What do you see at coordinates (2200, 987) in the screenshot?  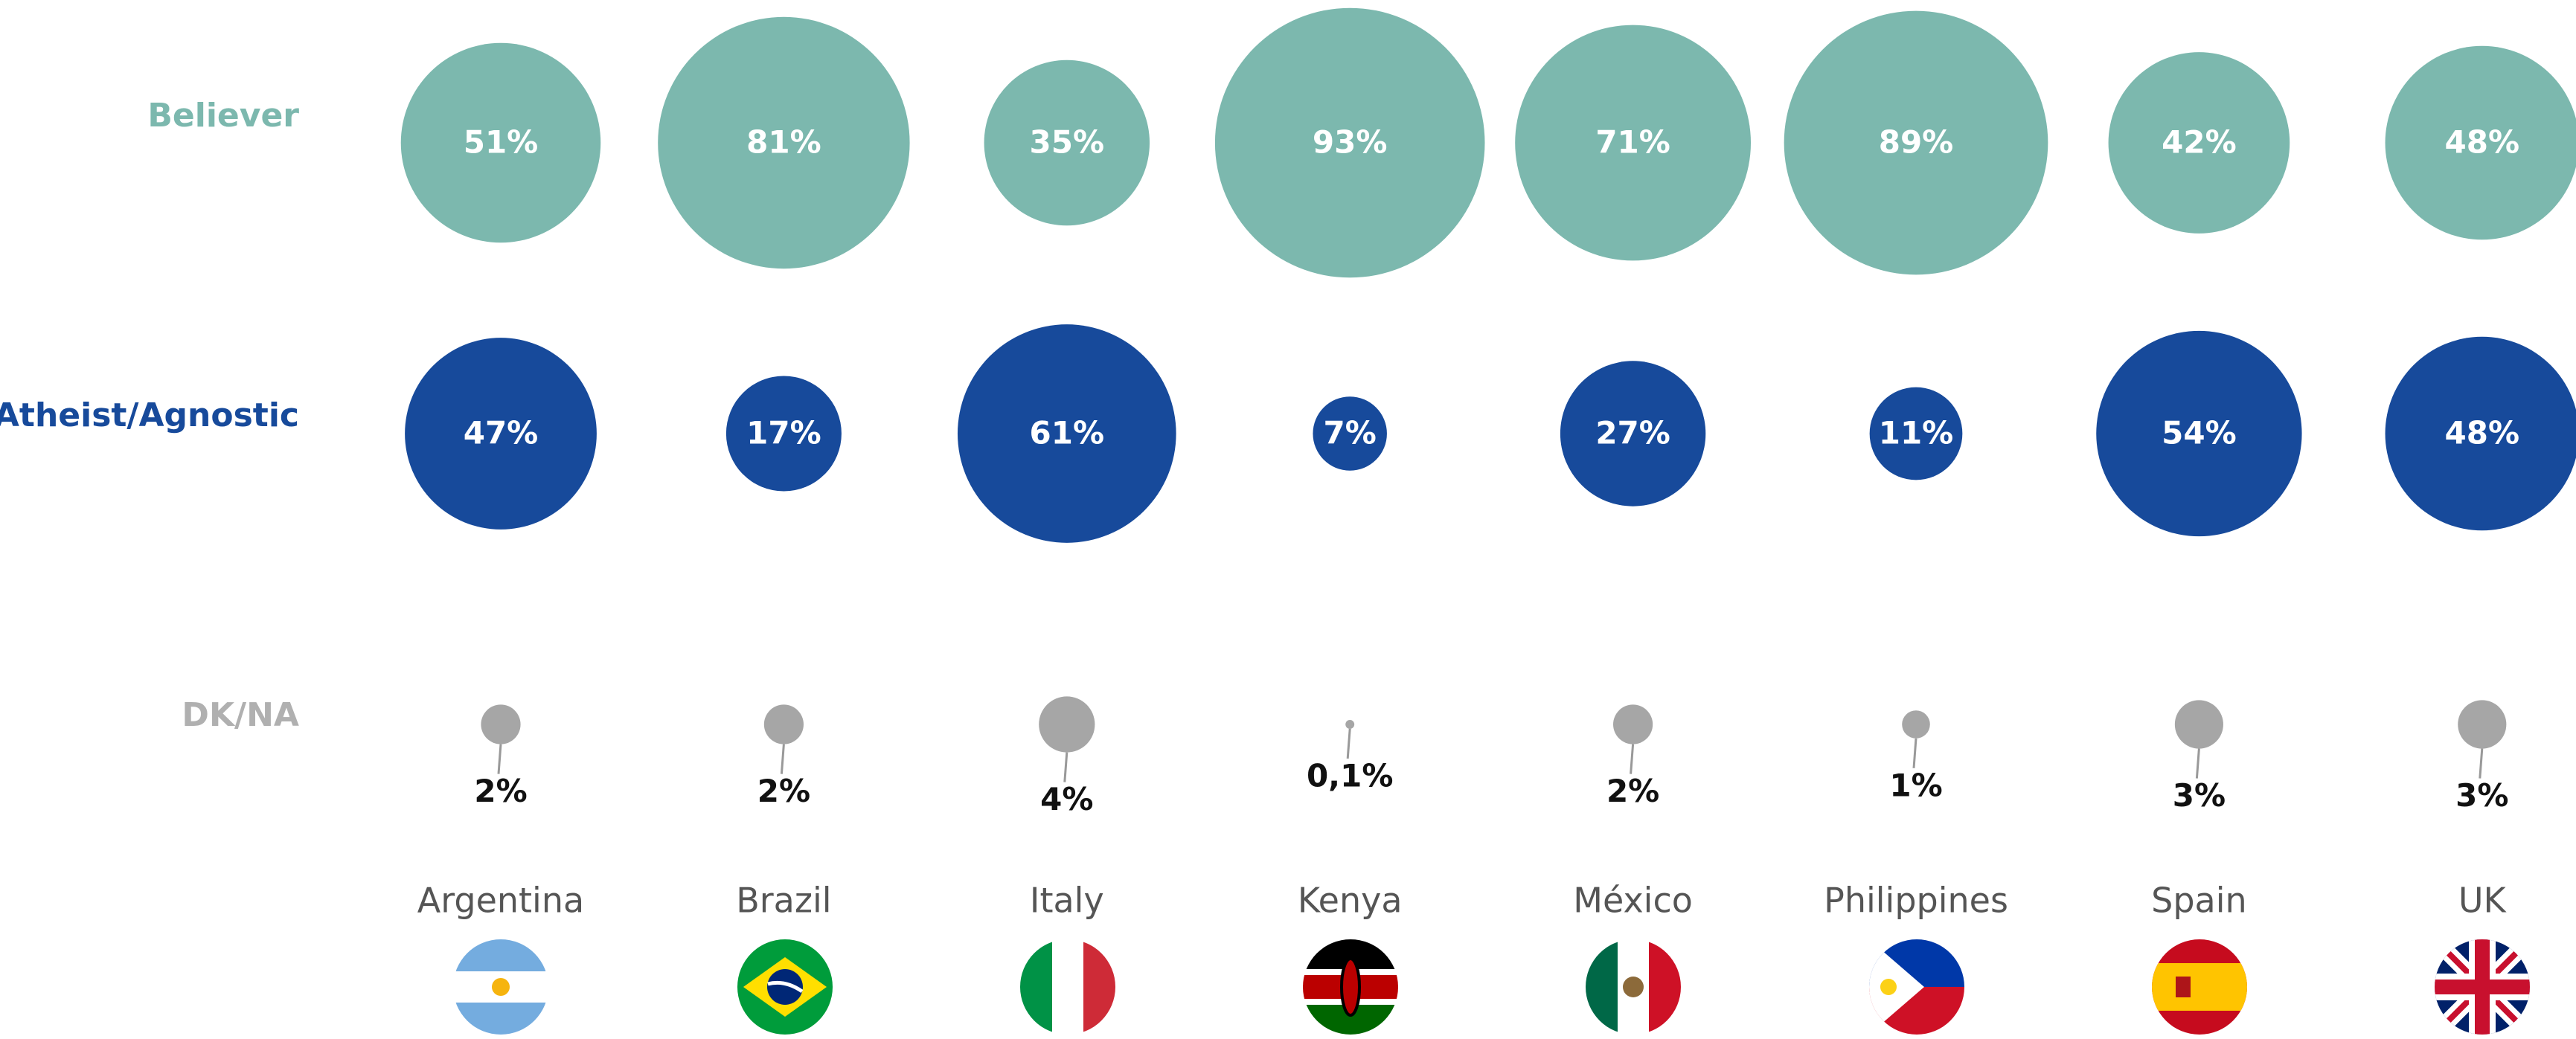 I see `flag-spain` at bounding box center [2200, 987].